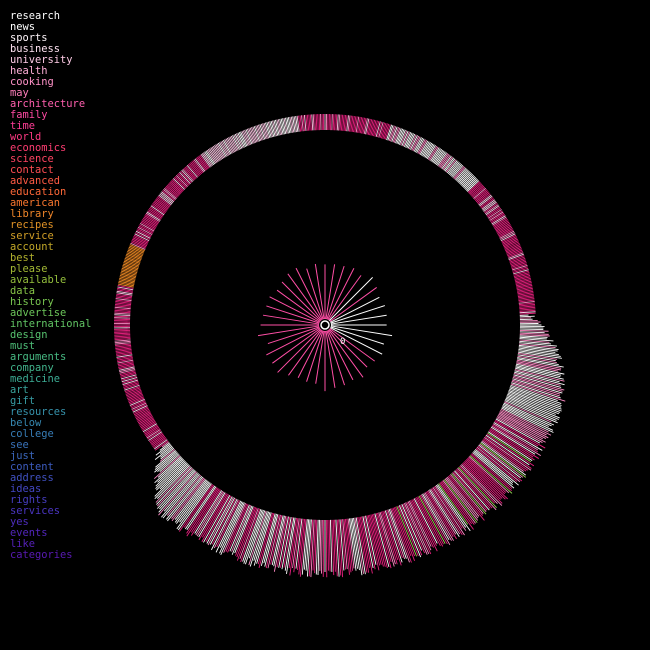  I want to click on keyword-item: news, so click(23, 27).